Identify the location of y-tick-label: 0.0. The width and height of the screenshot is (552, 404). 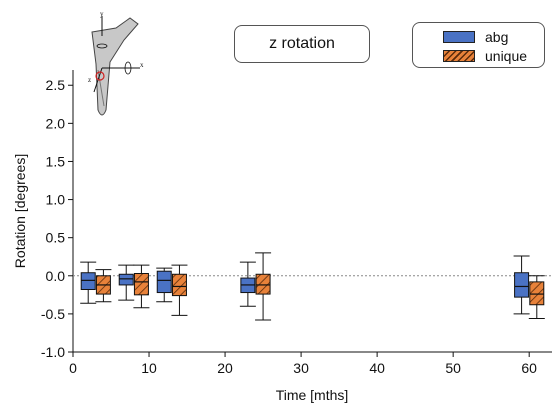
(56, 276).